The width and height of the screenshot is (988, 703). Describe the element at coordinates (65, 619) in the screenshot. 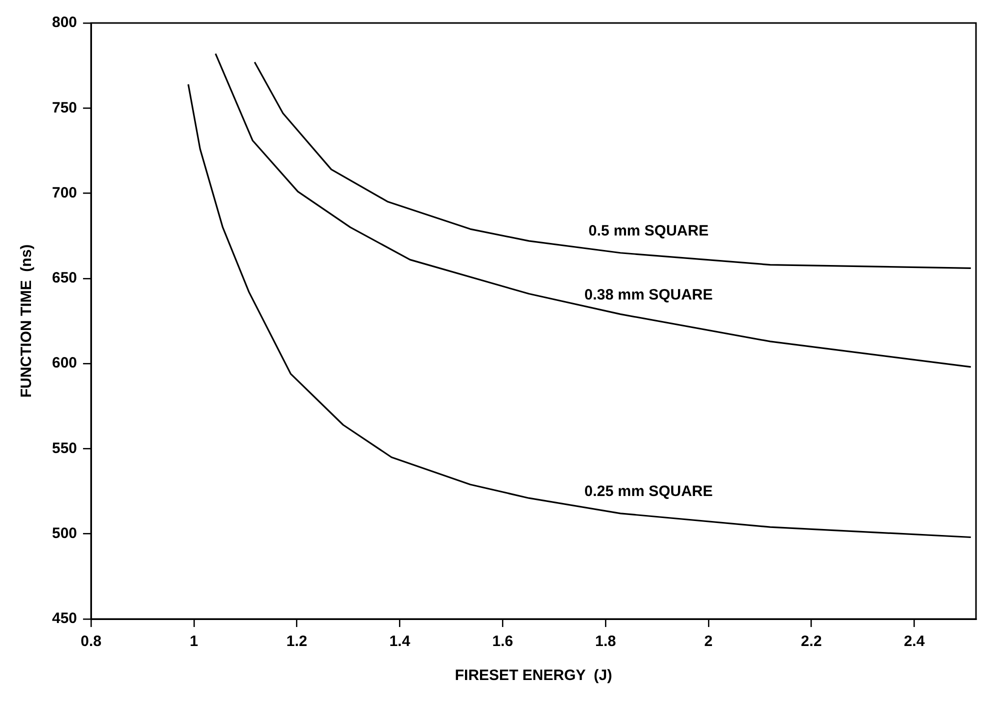

I see `y-tick-label: 450` at that location.